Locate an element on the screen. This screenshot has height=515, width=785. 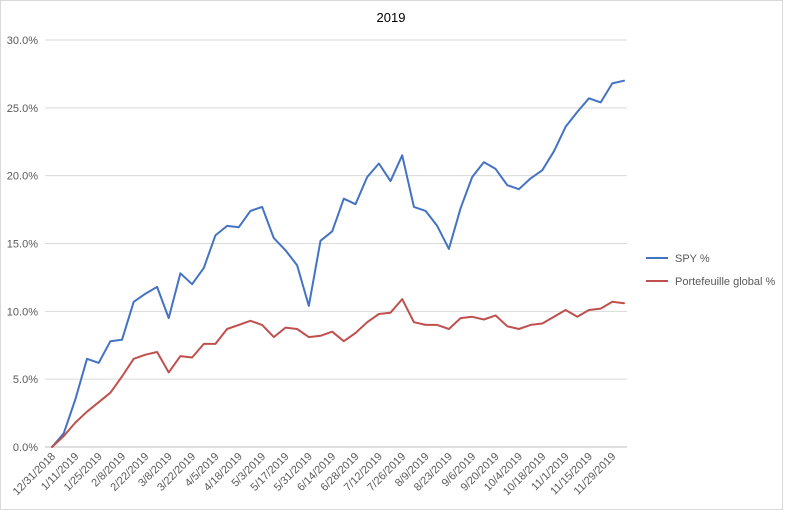
y-tick-label: 15.0% is located at coordinates (22, 245).